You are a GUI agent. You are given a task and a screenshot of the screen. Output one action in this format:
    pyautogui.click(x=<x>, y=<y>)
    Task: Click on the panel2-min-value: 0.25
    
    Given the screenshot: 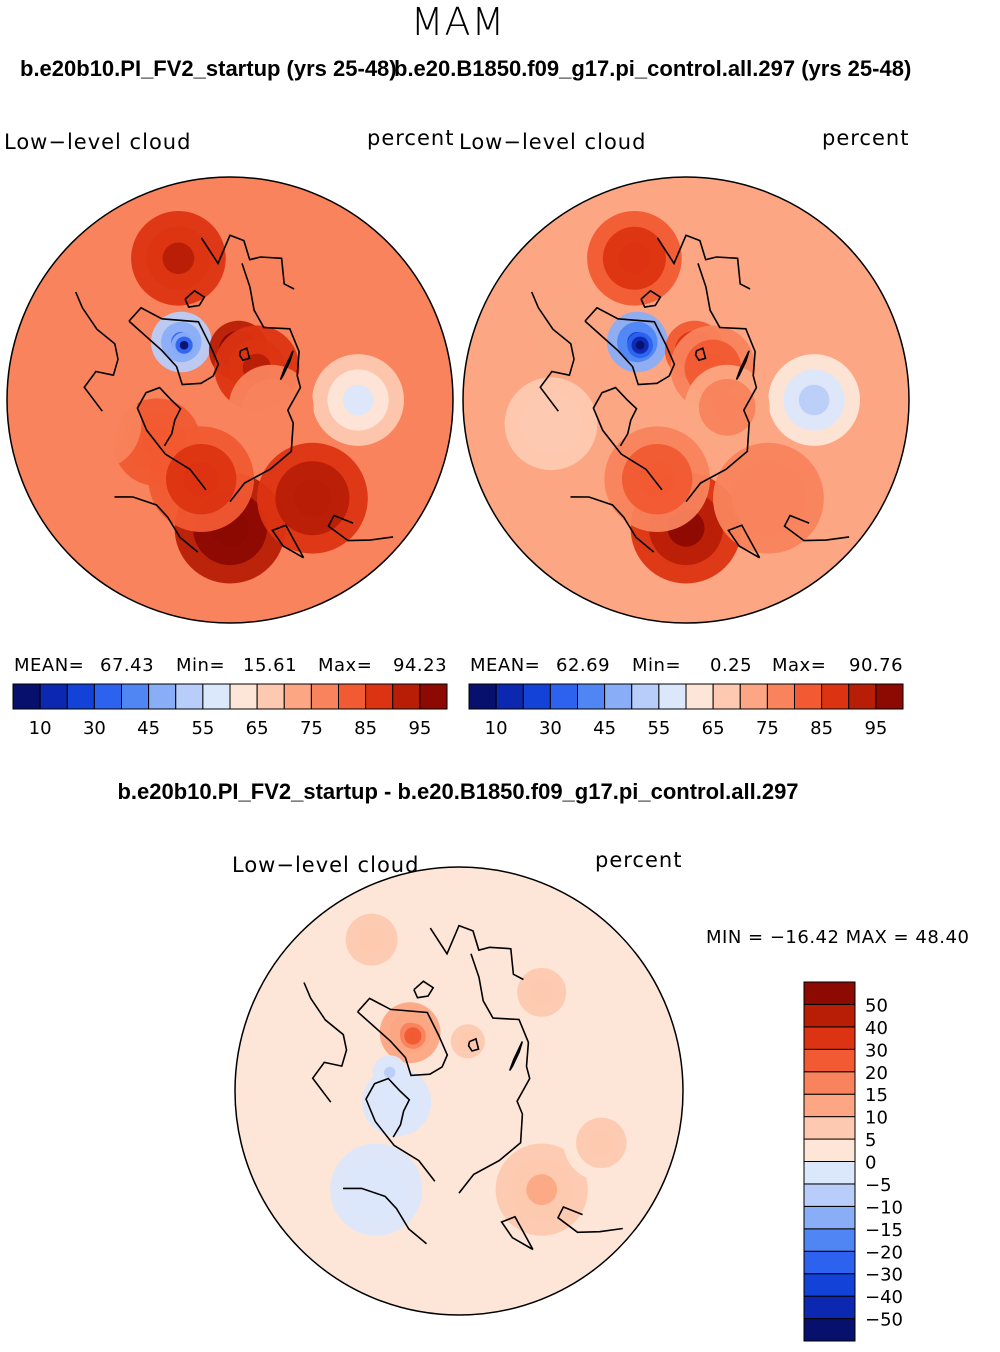 What is the action you would take?
    pyautogui.click(x=731, y=665)
    